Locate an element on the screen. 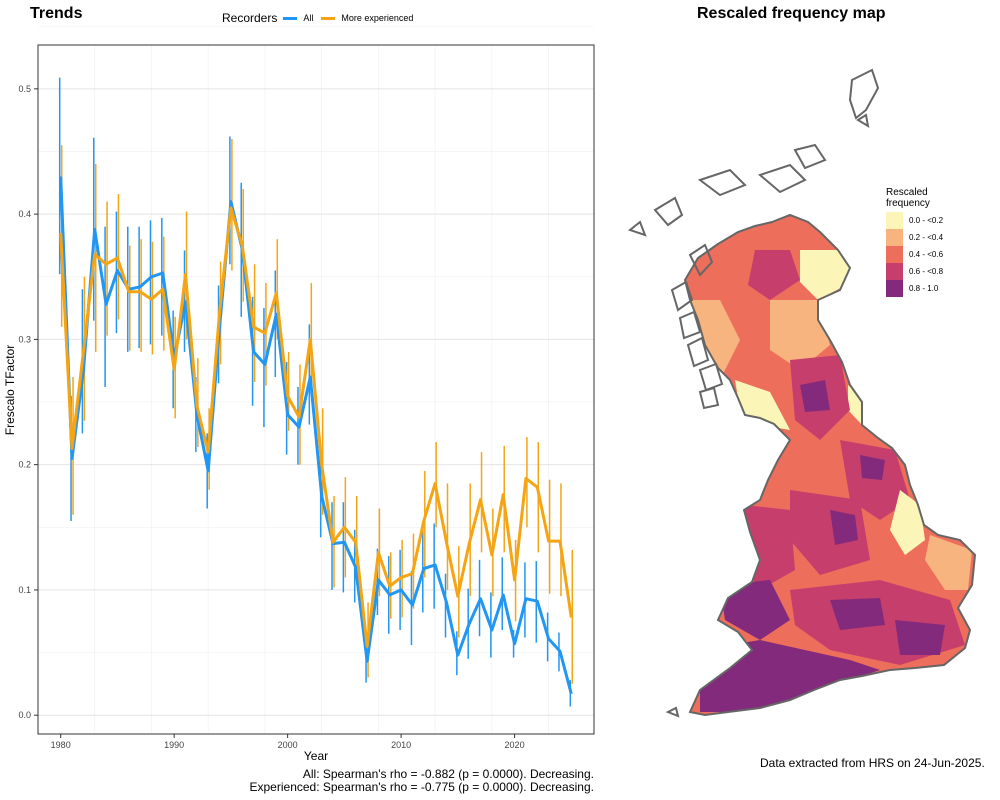 The height and width of the screenshot is (800, 1000). legend-item-experienced: More experienced is located at coordinates (367, 18).